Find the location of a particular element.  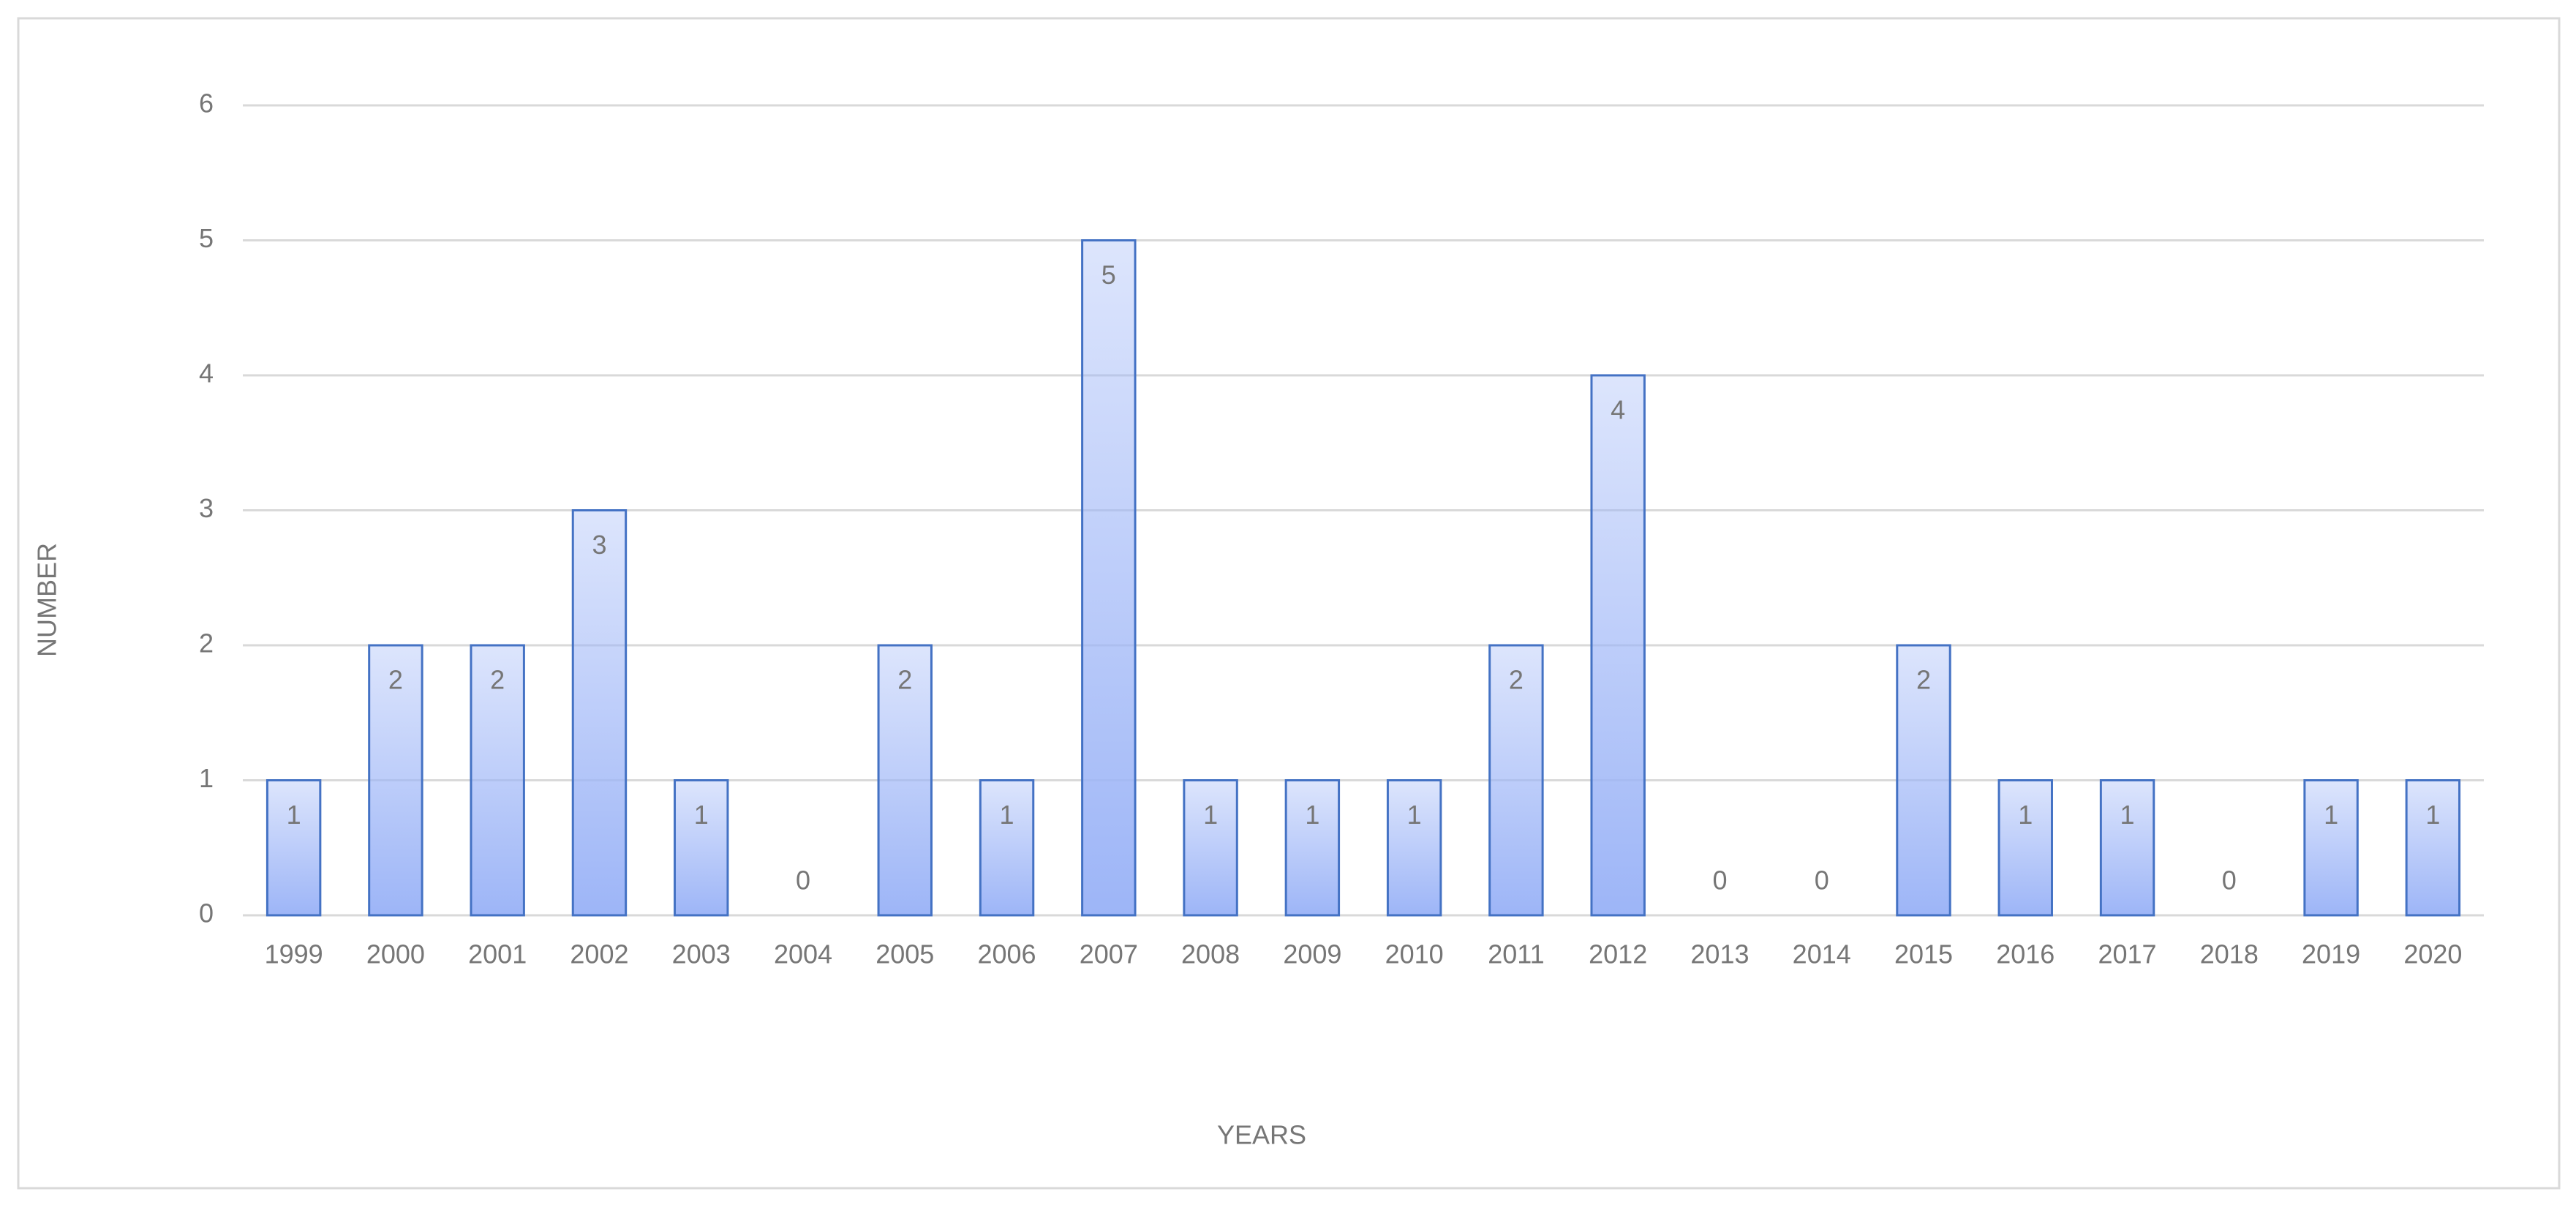

y-axis-title: NUMBER is located at coordinates (47, 600).